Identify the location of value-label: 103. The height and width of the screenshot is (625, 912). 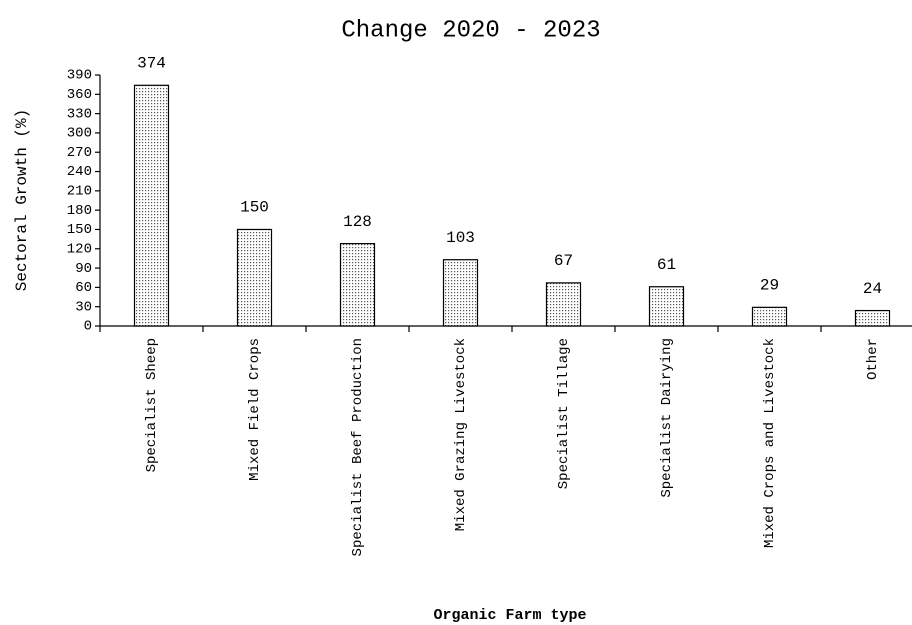
(460, 238).